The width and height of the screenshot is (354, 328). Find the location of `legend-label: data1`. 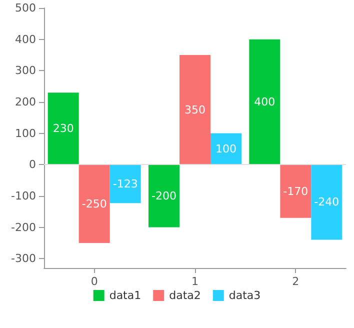

legend-label: data1 is located at coordinates (125, 295).